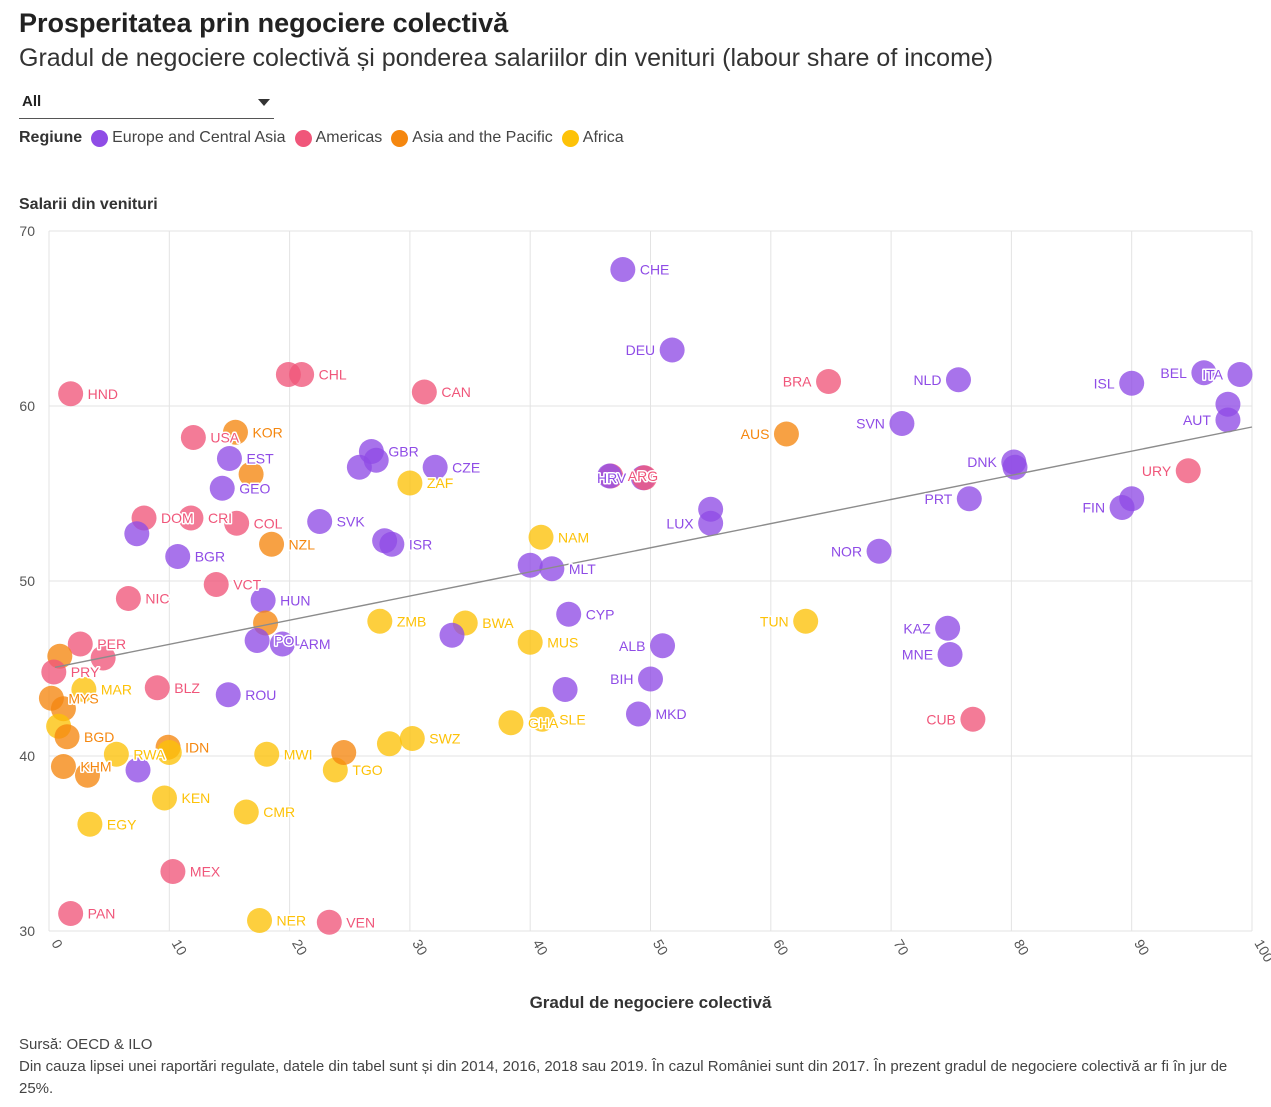 The height and width of the screenshot is (1107, 1271). I want to click on point-label: TUN, so click(774, 621).